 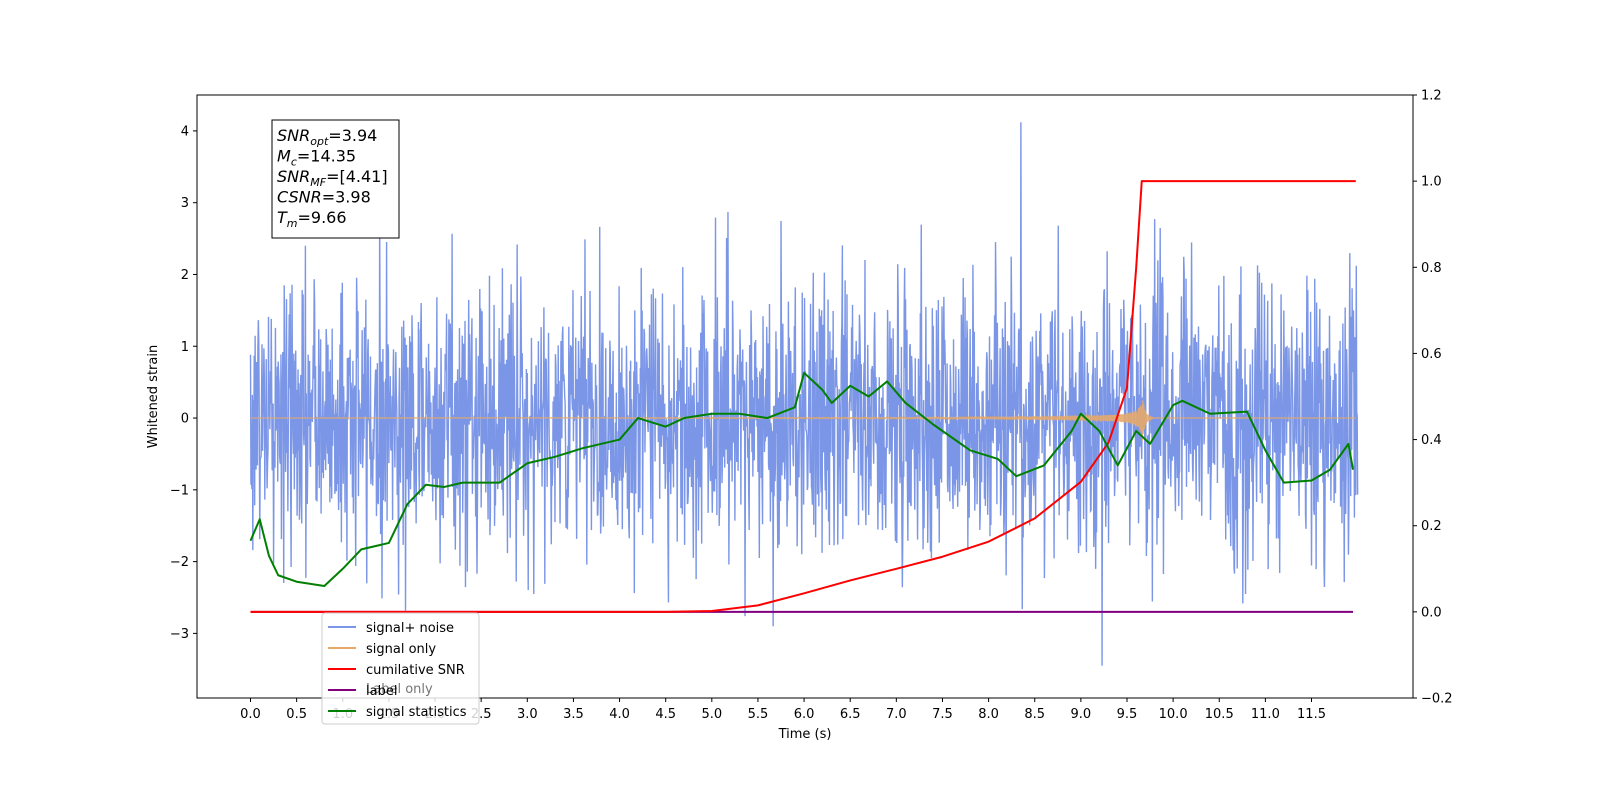 I want to click on x-tick-label: 5.5, so click(x=758, y=714).